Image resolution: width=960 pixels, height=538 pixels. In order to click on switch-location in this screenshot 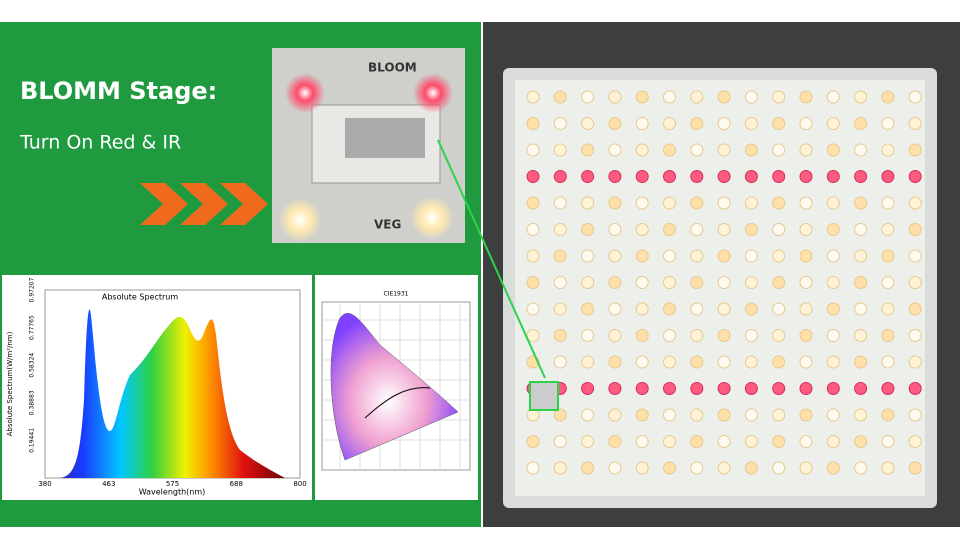, I will do `click(544, 396)`.